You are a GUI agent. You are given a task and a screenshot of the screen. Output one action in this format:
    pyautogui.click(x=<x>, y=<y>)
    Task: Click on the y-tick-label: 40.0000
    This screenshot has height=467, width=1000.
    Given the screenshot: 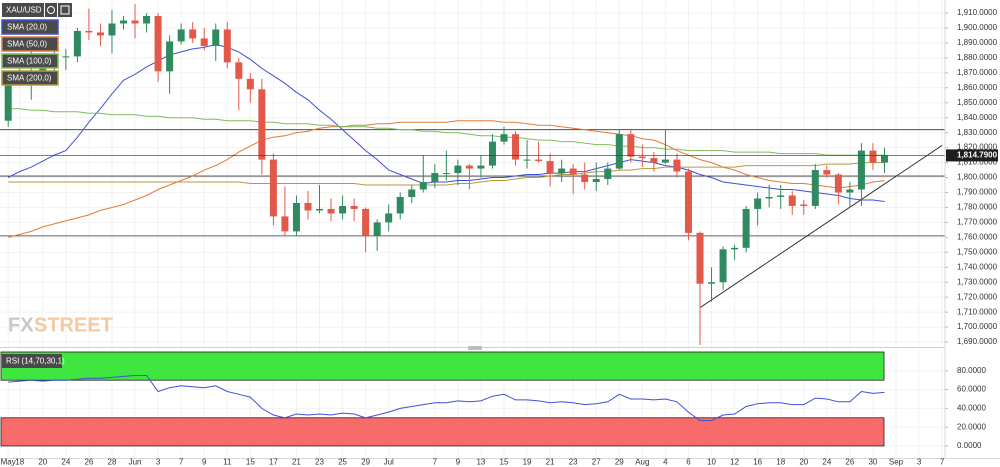 What is the action you would take?
    pyautogui.click(x=971, y=407)
    